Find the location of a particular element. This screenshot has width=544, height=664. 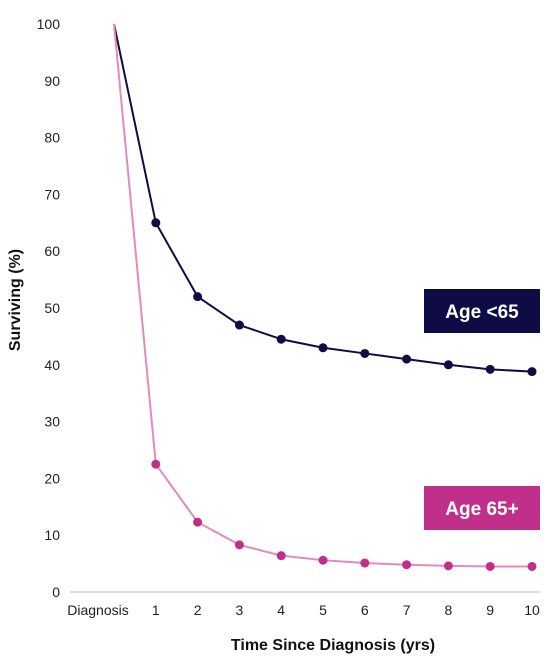

y-tick-label: 90 is located at coordinates (52, 81).